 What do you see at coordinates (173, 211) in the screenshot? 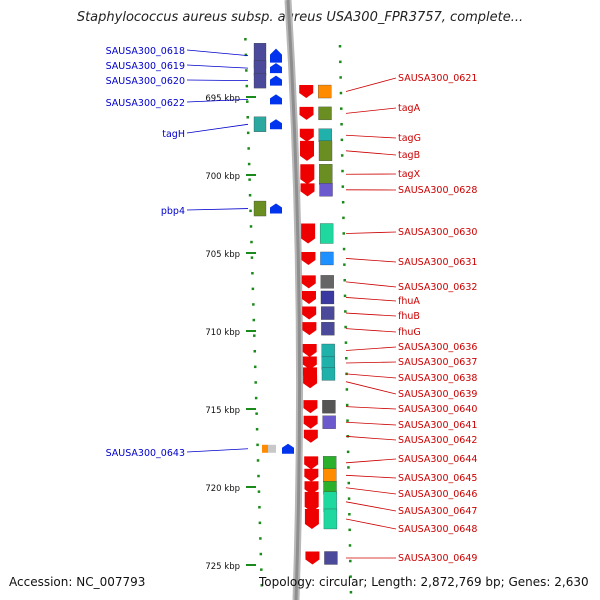
I see `gene-label-pbp4: pbp4` at bounding box center [173, 211].